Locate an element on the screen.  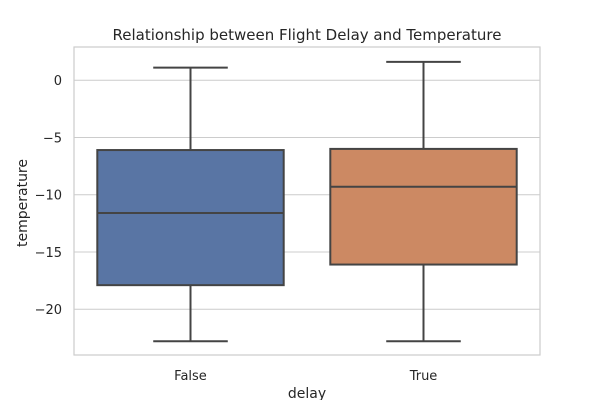
y-tick-label: −20 is located at coordinates (48, 310).